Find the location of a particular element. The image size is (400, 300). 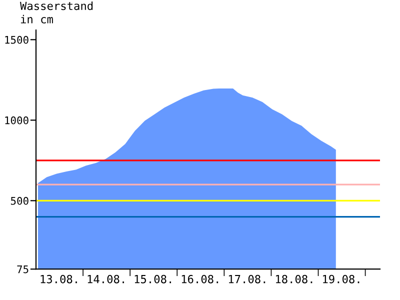

x-tick-label: 19.08. is located at coordinates (341, 279).